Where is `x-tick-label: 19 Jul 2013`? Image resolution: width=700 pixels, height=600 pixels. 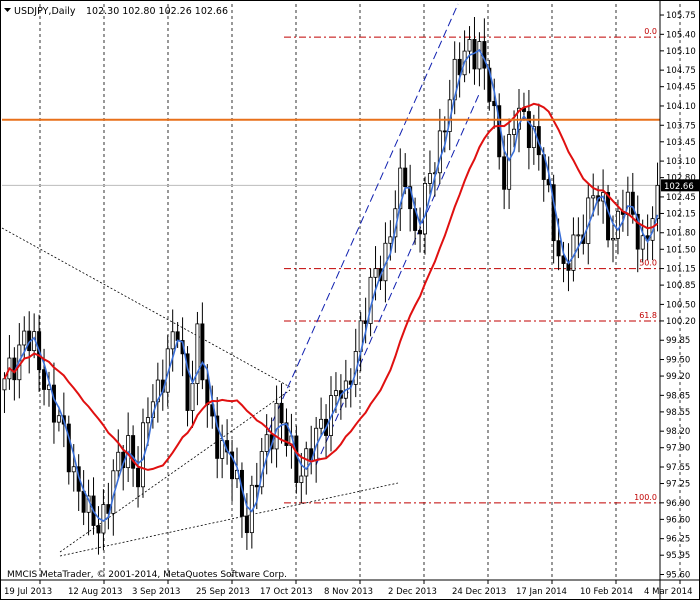
x-tick-label: 19 Jul 2013 is located at coordinates (28, 592).